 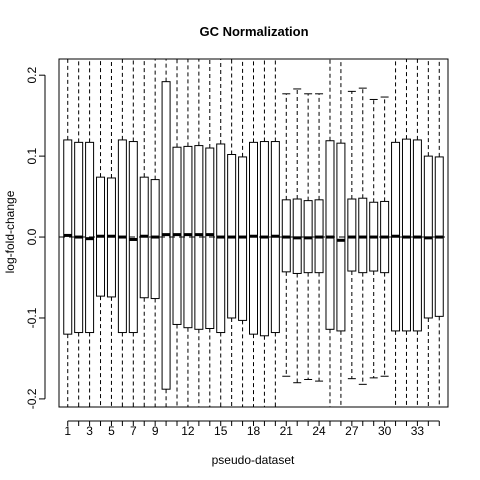 I want to click on x-tick-label: 9, so click(x=155, y=431).